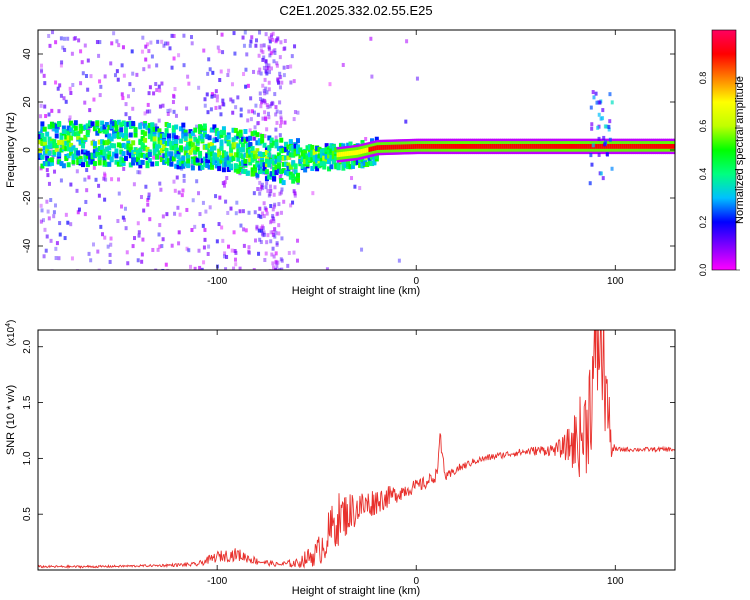 The height and width of the screenshot is (600, 750). What do you see at coordinates (703, 78) in the screenshot?
I see `colorbar-tick-label: 0.8` at bounding box center [703, 78].